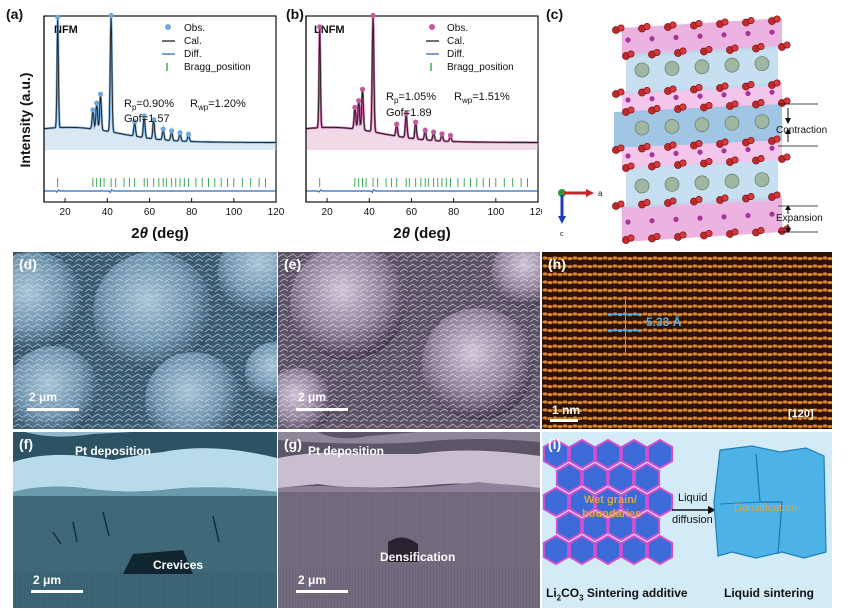 The width and height of the screenshot is (850, 612). What do you see at coordinates (145, 520) in the screenshot?
I see `panel-f: (f) Pt deposition Crevices 2 μm` at bounding box center [145, 520].